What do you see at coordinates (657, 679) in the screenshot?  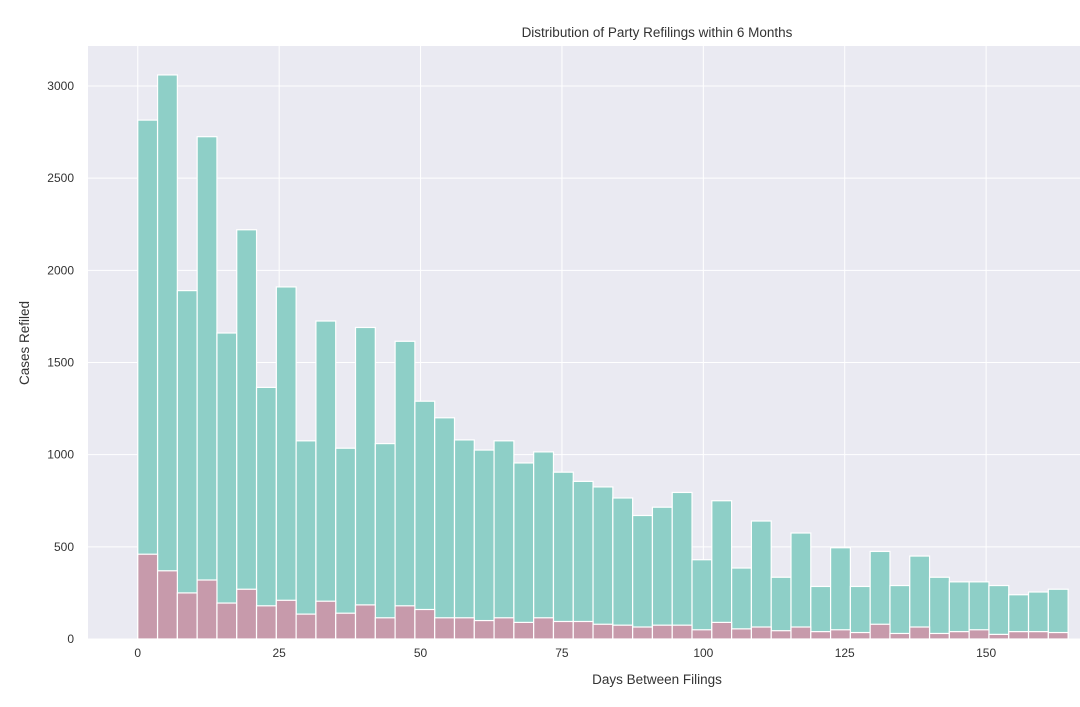 I see `x-axis-label: Days Between Filings` at bounding box center [657, 679].